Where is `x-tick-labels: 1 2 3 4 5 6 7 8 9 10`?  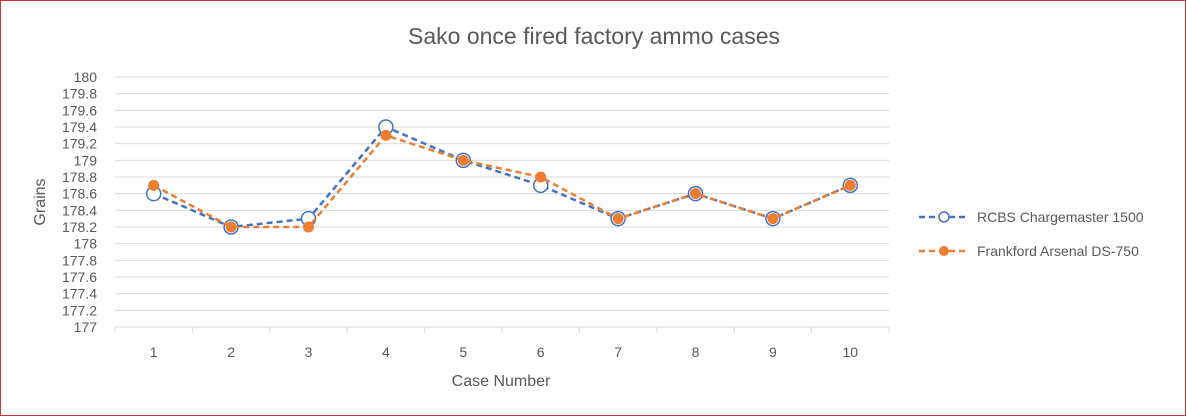
x-tick-labels: 1 2 3 4 5 6 7 8 9 10 is located at coordinates (504, 352).